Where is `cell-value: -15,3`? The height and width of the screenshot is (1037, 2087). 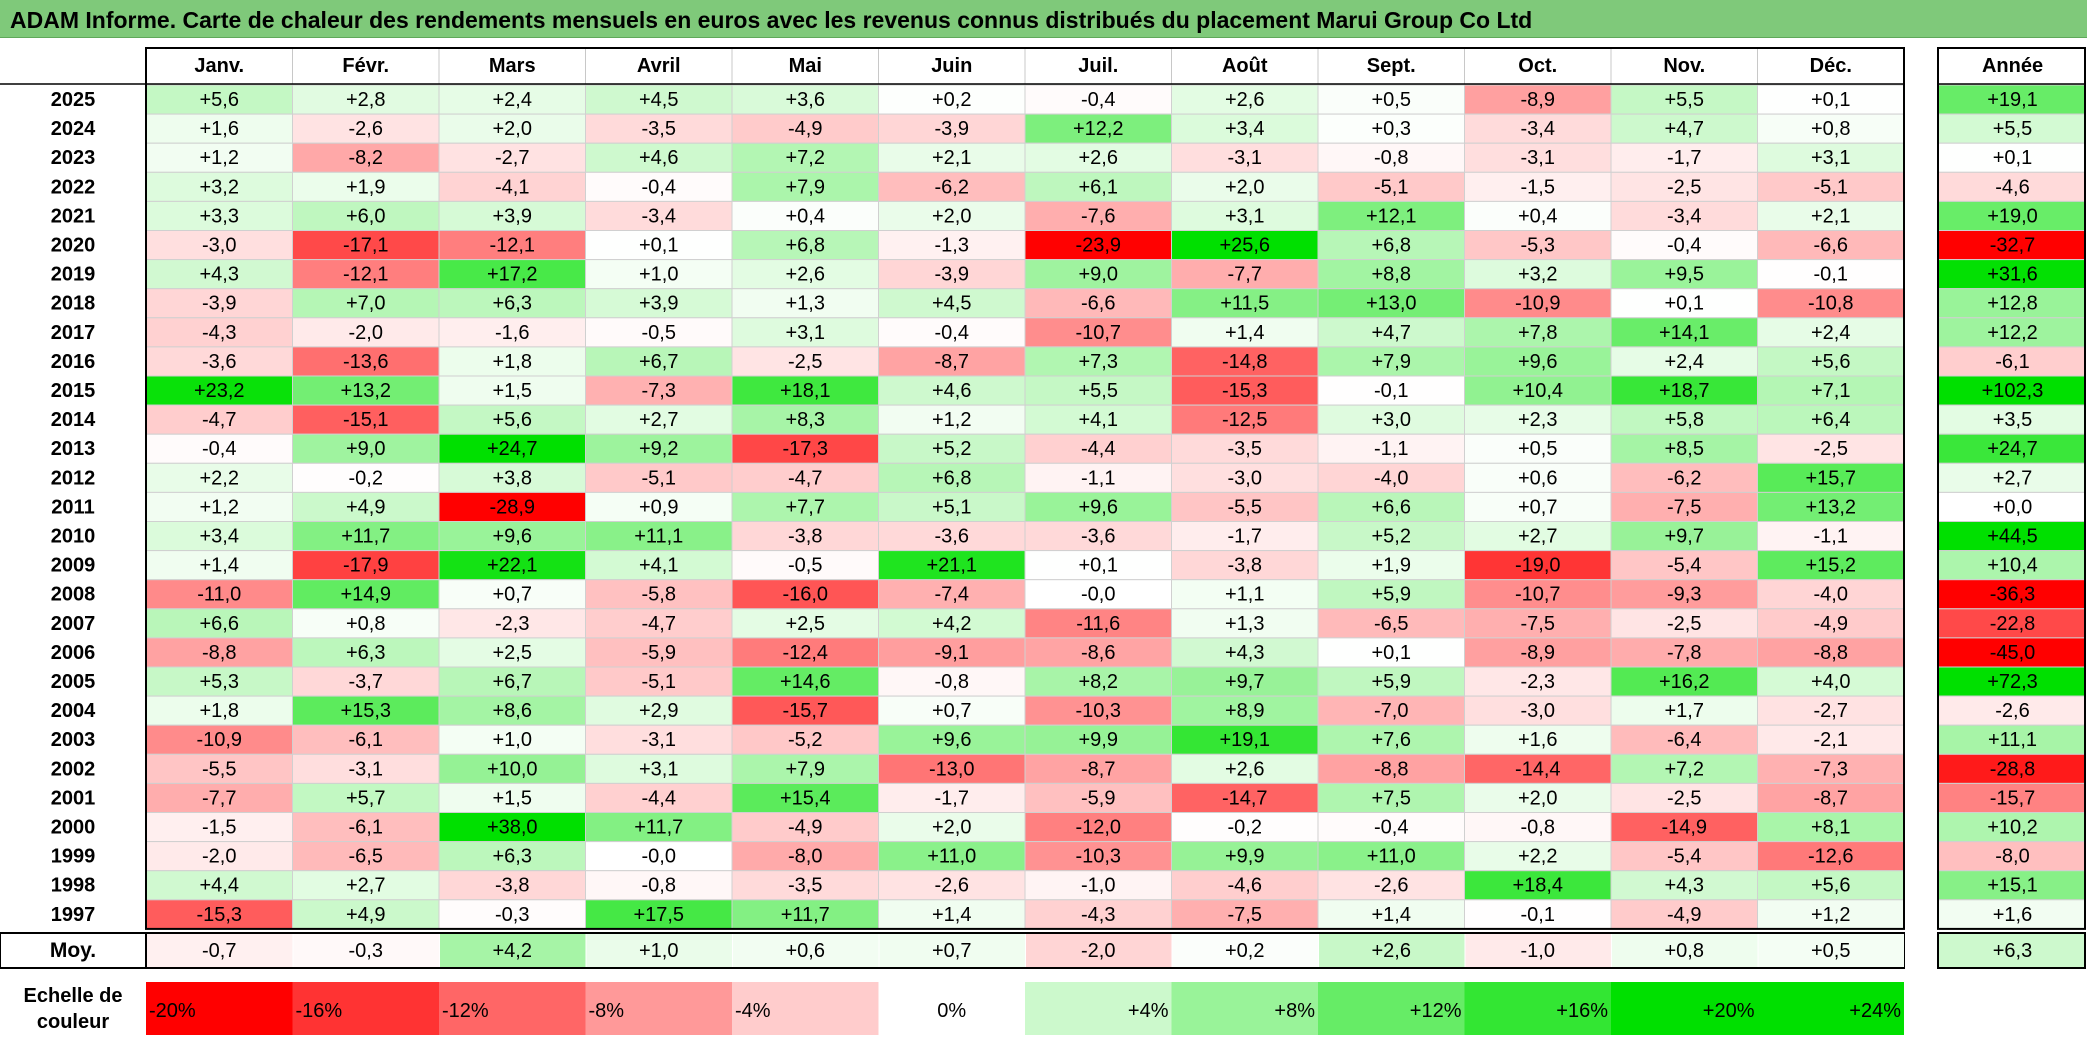 cell-value: -15,3 is located at coordinates (1245, 391).